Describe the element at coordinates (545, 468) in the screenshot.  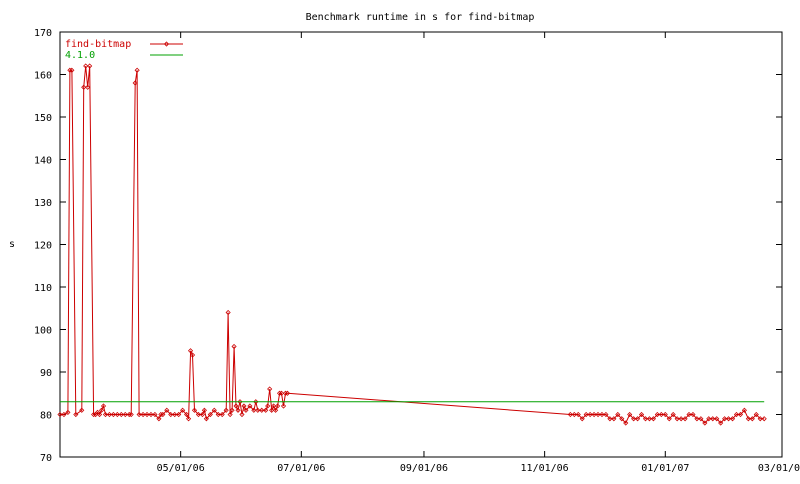
I see `x-tick-label: 11/01/06` at that location.